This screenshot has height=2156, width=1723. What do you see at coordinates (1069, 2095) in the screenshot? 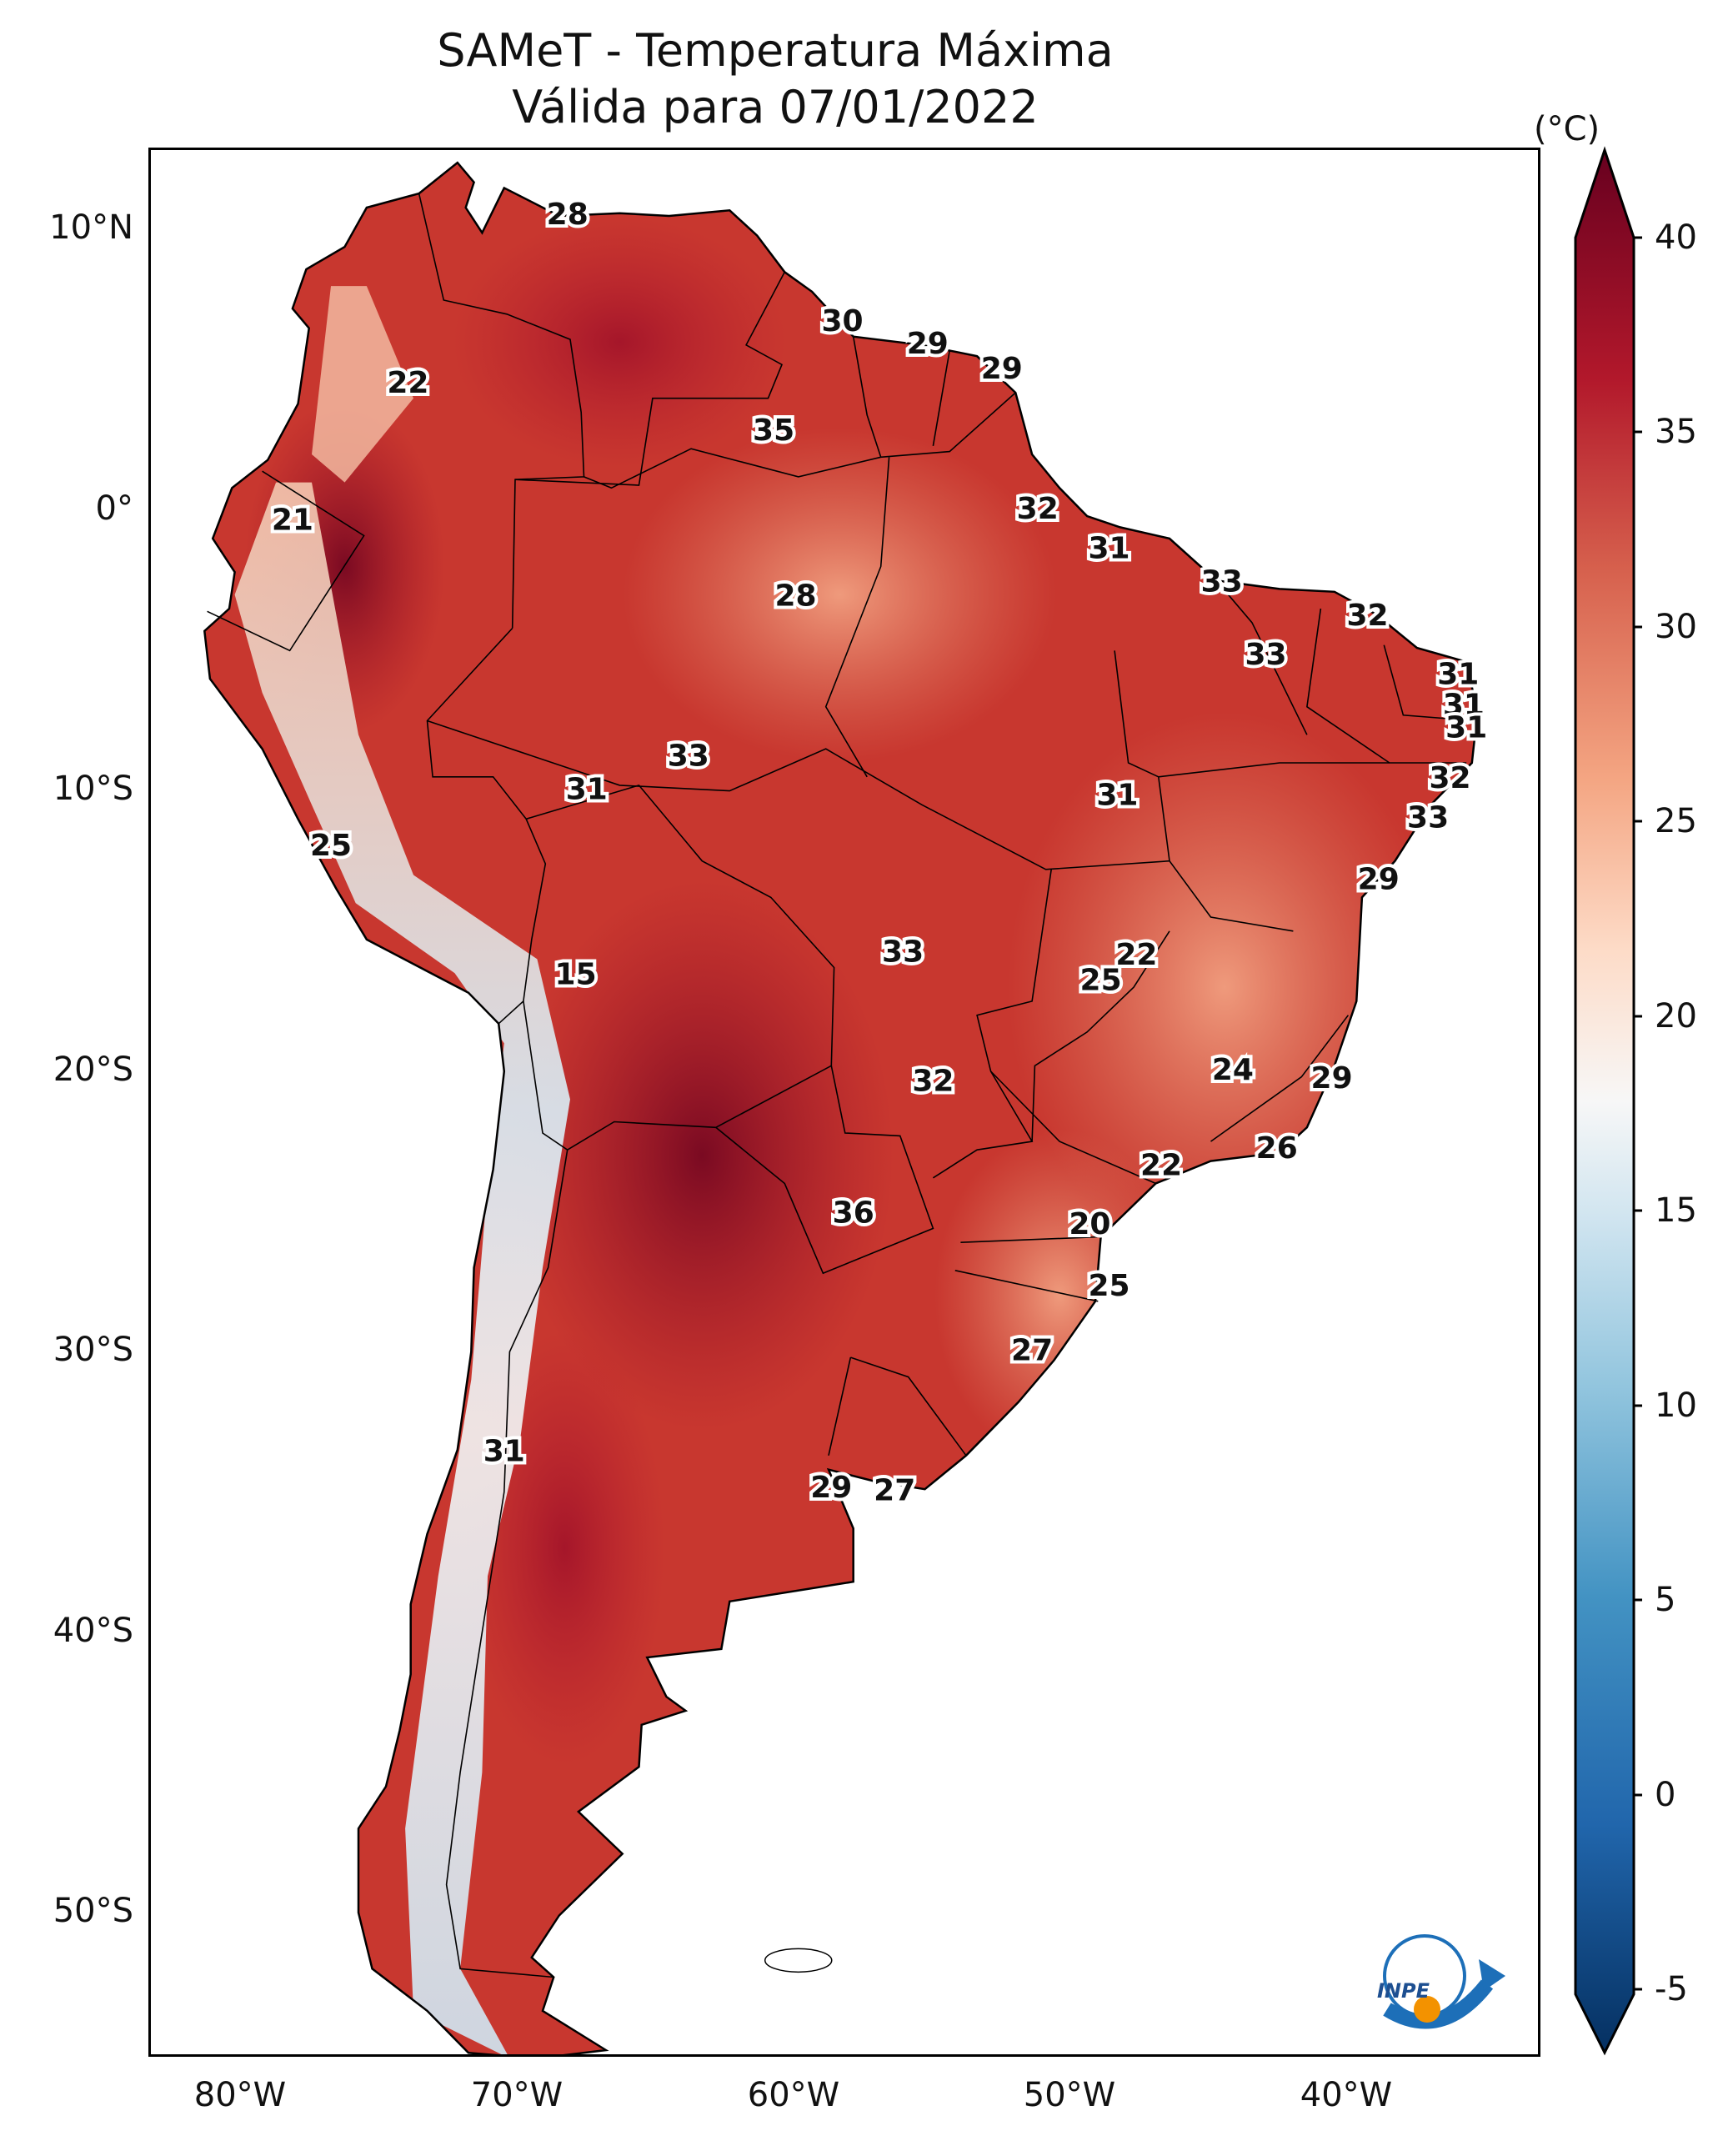
I see `lon-tick-50w: 50°W` at bounding box center [1069, 2095].